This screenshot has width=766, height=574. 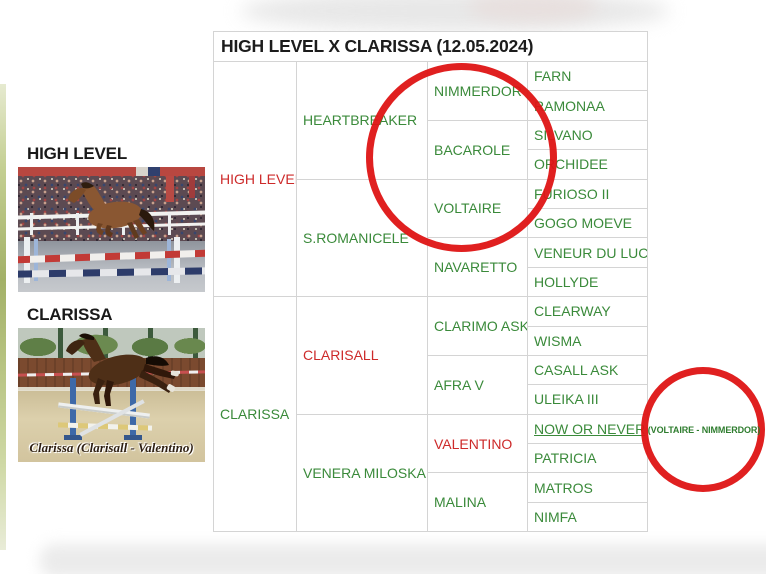 I want to click on pedigree-cell-afra-v: AFRA V, so click(x=477, y=384).